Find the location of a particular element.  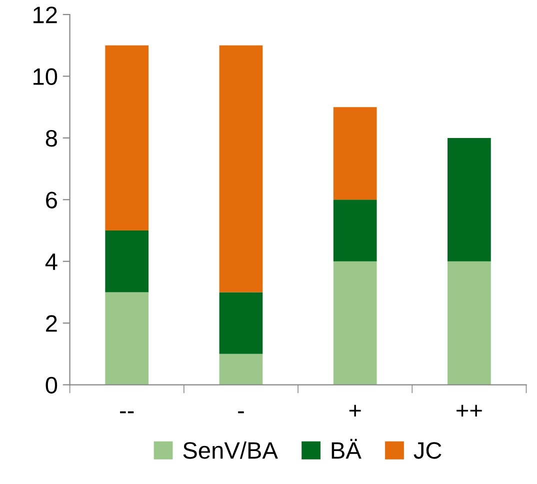

x-tick-label: ++ is located at coordinates (469, 410).